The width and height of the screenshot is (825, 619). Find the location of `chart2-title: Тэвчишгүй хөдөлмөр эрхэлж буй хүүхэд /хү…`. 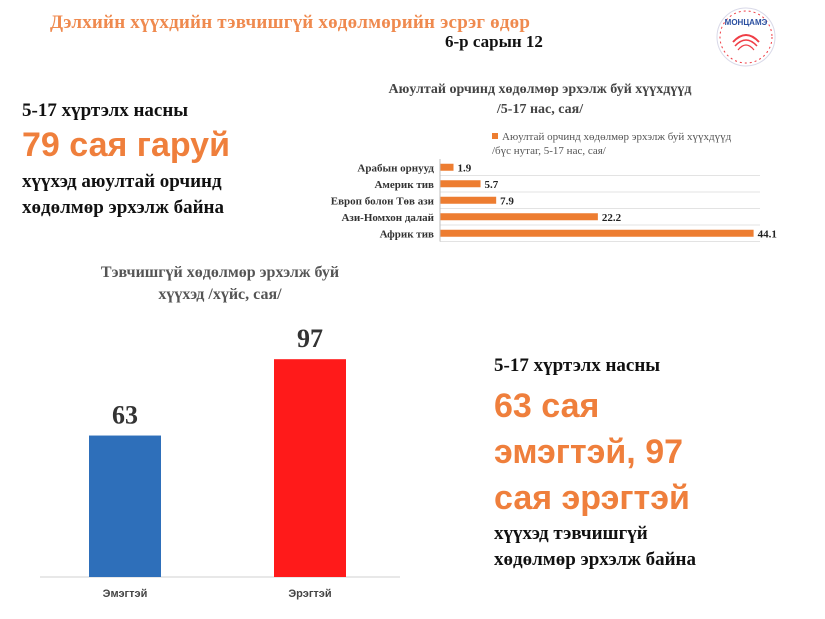

chart2-title: Тэвчишгүй хөдөлмөр эрхэлж буй хүүхэд /хү… is located at coordinates (220, 284).